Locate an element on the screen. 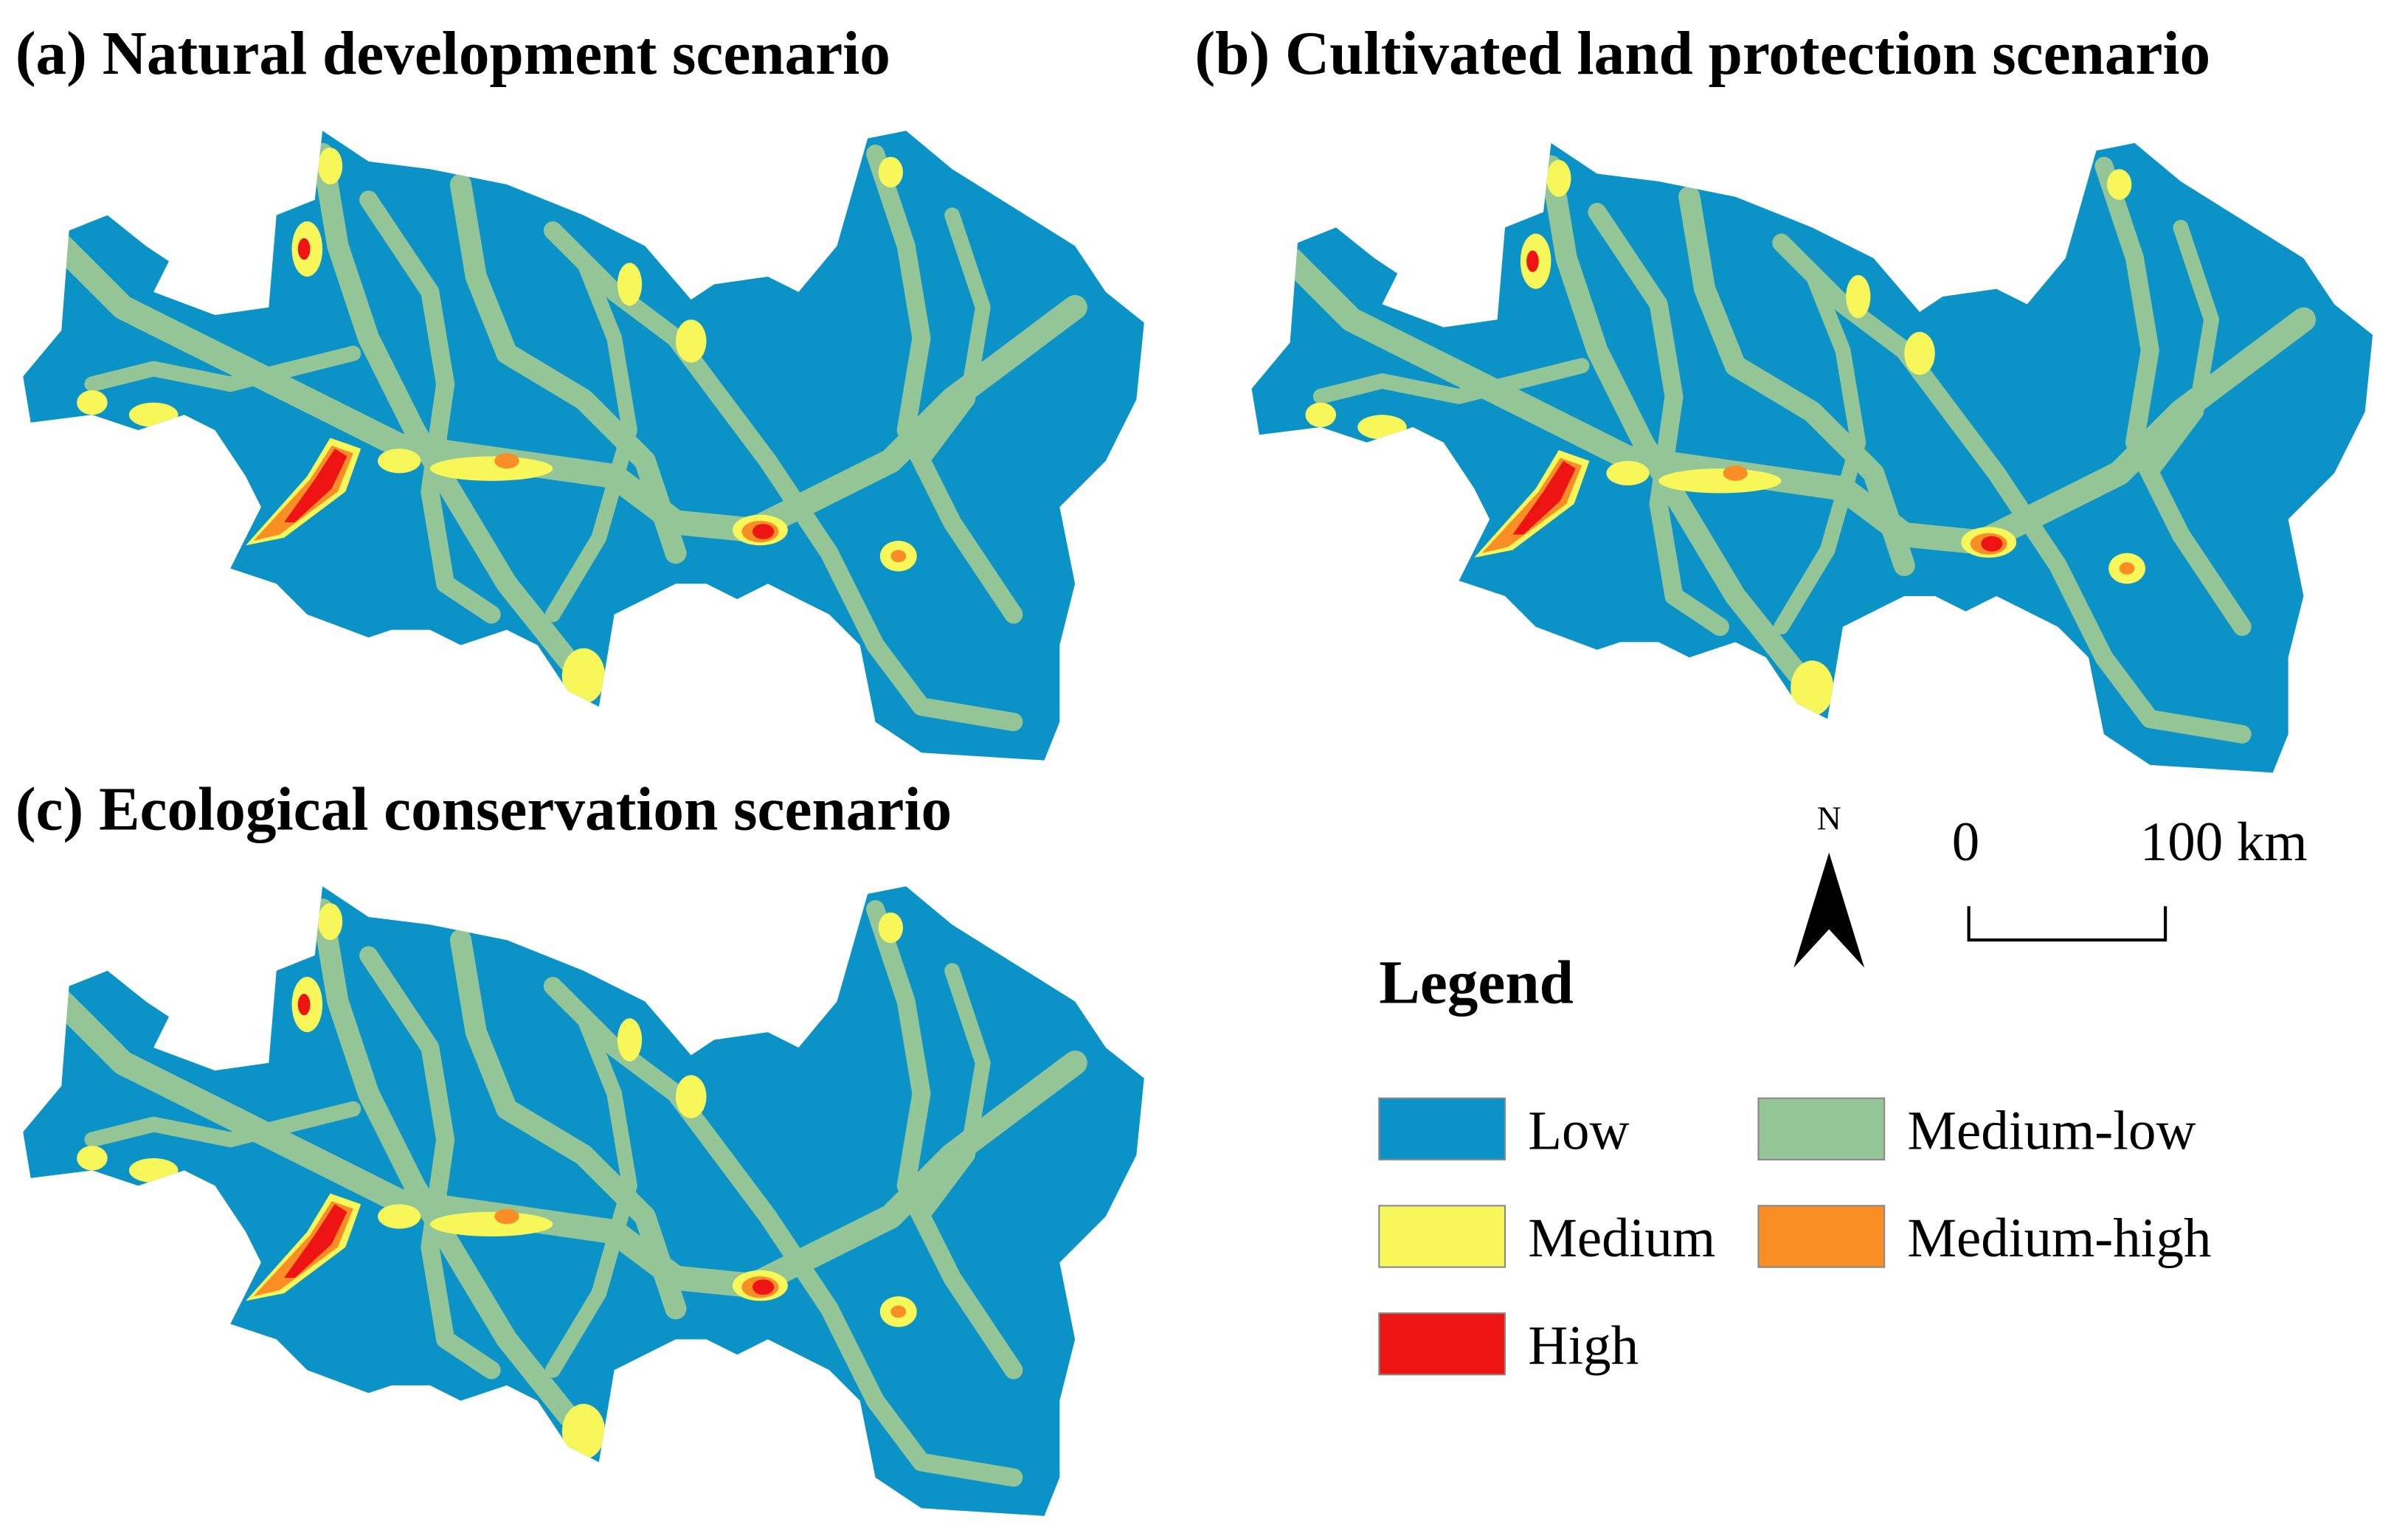 Image resolution: width=2408 pixels, height=1533 pixels. panel-title: (b) Cultivated land protection scenario is located at coordinates (1703, 54).